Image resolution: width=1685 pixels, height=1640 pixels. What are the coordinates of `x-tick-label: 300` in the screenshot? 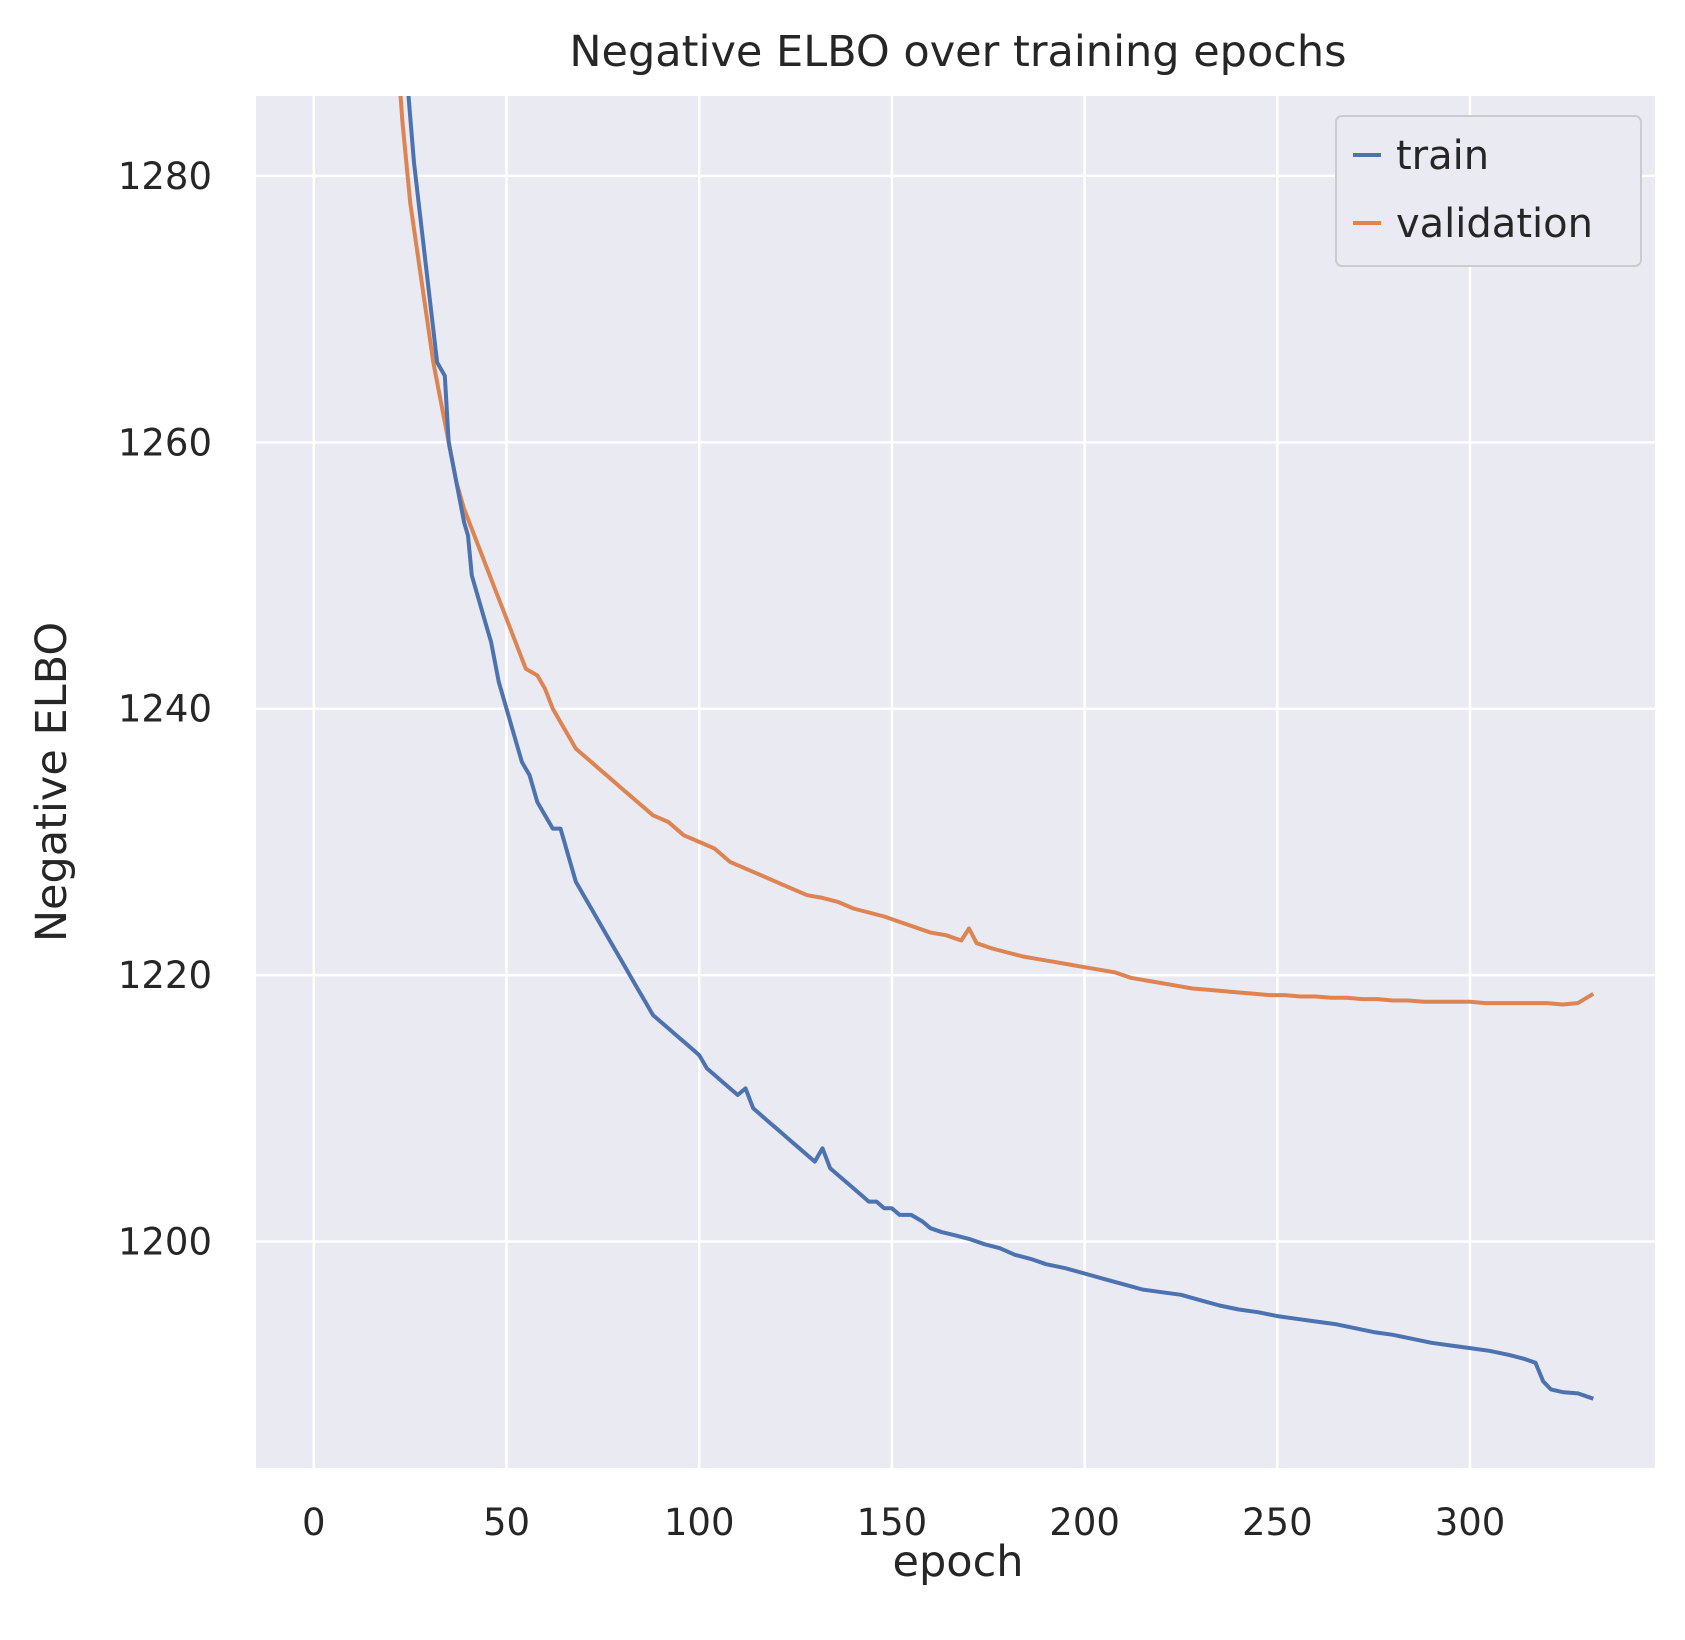 It's located at (1470, 1522).